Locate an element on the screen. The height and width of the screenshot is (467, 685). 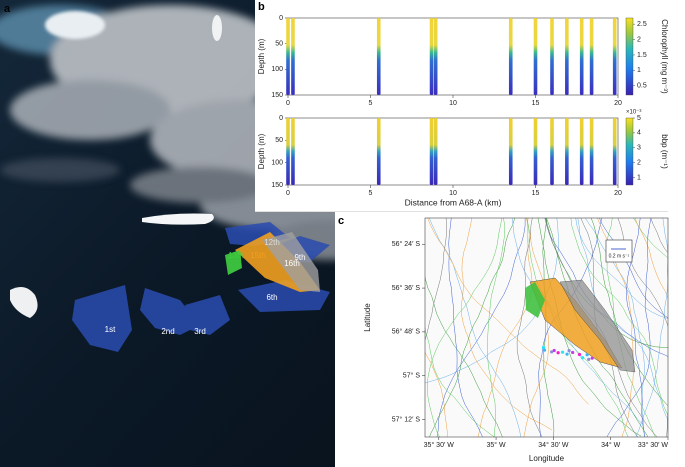
y-tick-label: 57° S is located at coordinates (412, 376).